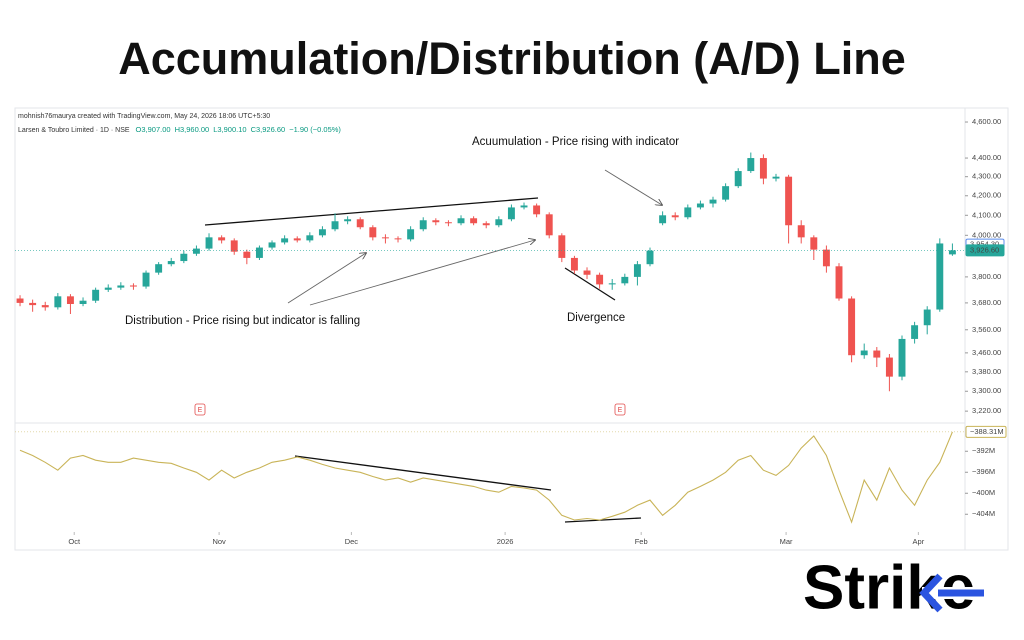 Image resolution: width=1024 pixels, height=640 pixels. I want to click on y-tick-label: 3,460.00, so click(986, 352).